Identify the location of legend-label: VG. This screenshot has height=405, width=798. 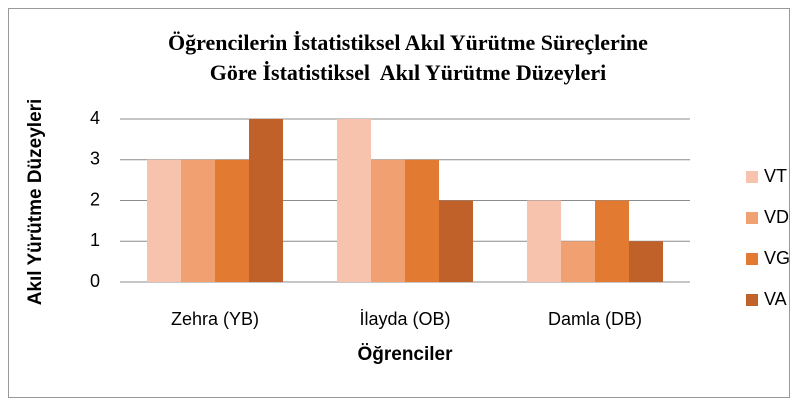
(777, 258).